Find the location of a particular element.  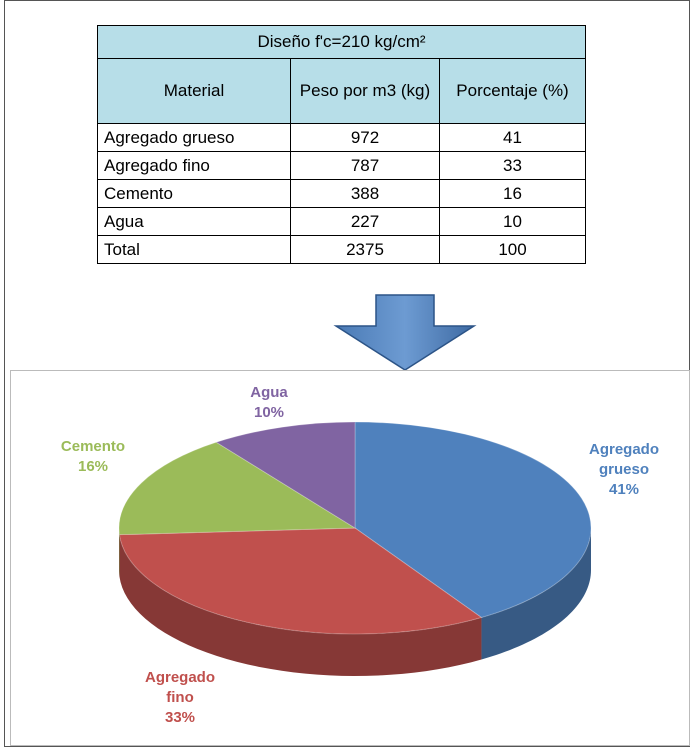

row: Cemento 388 16 is located at coordinates (341, 193).